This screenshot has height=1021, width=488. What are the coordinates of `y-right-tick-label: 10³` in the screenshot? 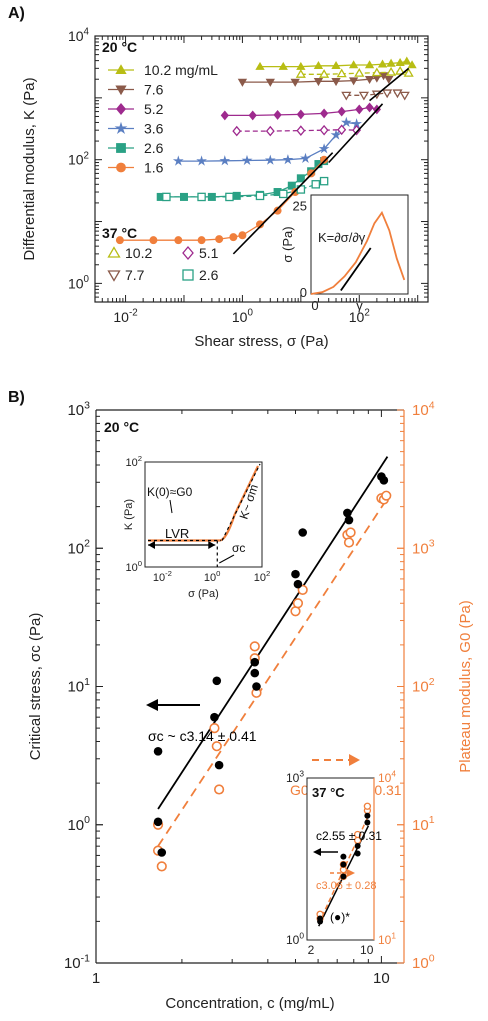 It's located at (423, 548).